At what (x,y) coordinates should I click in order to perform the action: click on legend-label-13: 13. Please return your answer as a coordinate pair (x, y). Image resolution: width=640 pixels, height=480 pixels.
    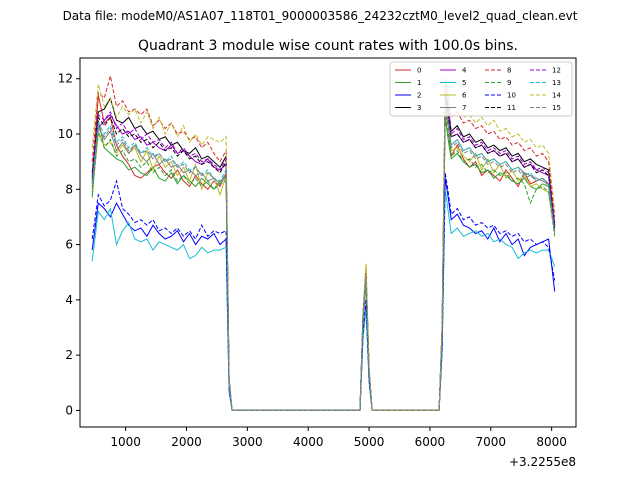
    Looking at the image, I should click on (556, 83).